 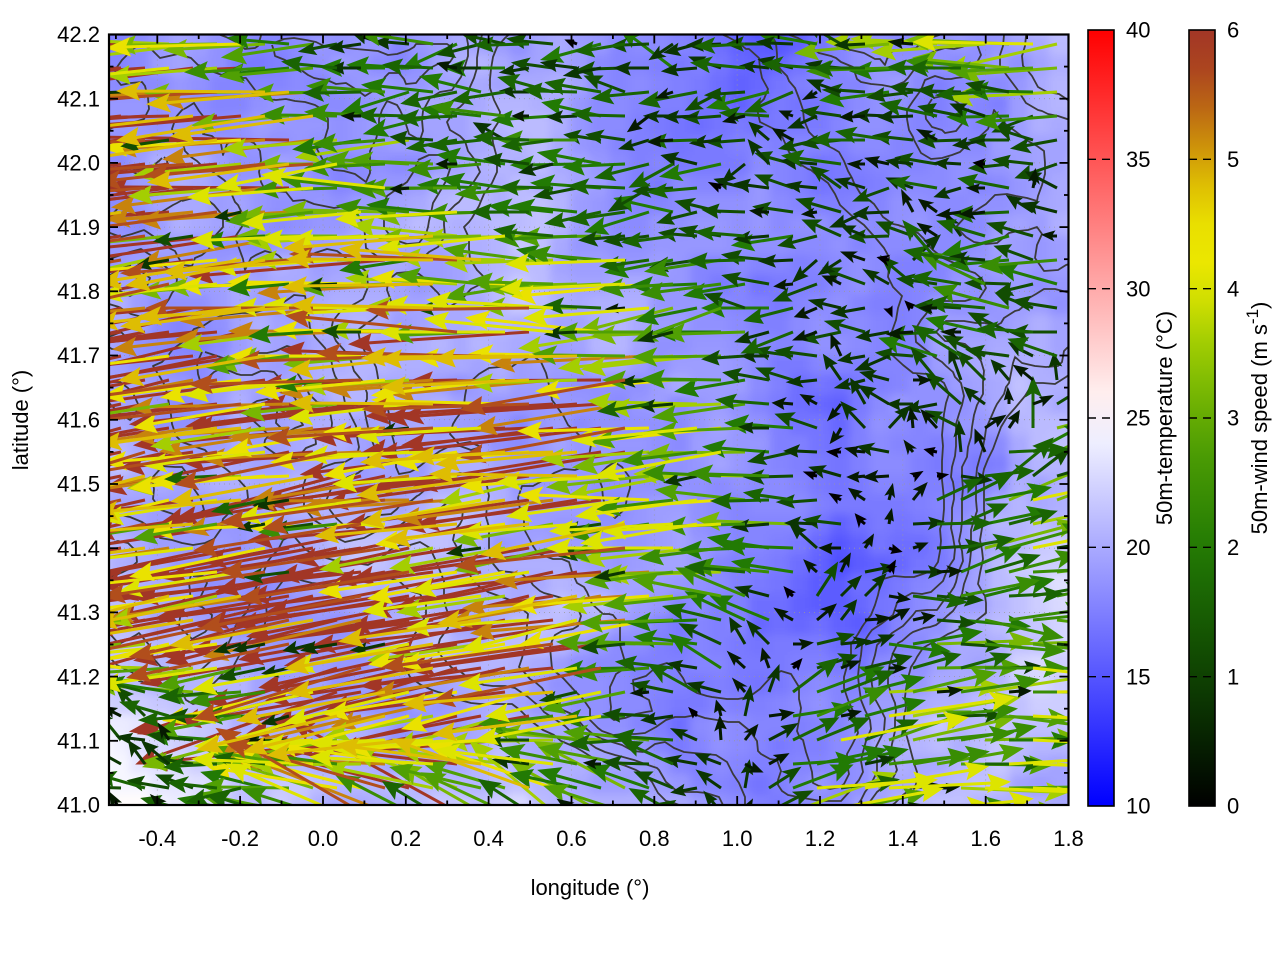 What do you see at coordinates (1233, 288) in the screenshot?
I see `svg-text: 4` at bounding box center [1233, 288].